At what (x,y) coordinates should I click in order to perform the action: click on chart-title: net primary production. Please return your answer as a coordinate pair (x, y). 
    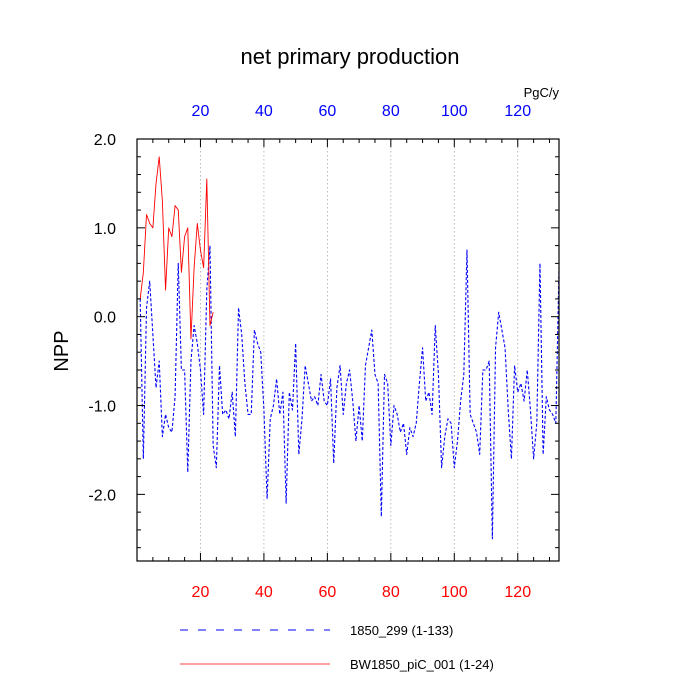
    Looking at the image, I should click on (350, 56).